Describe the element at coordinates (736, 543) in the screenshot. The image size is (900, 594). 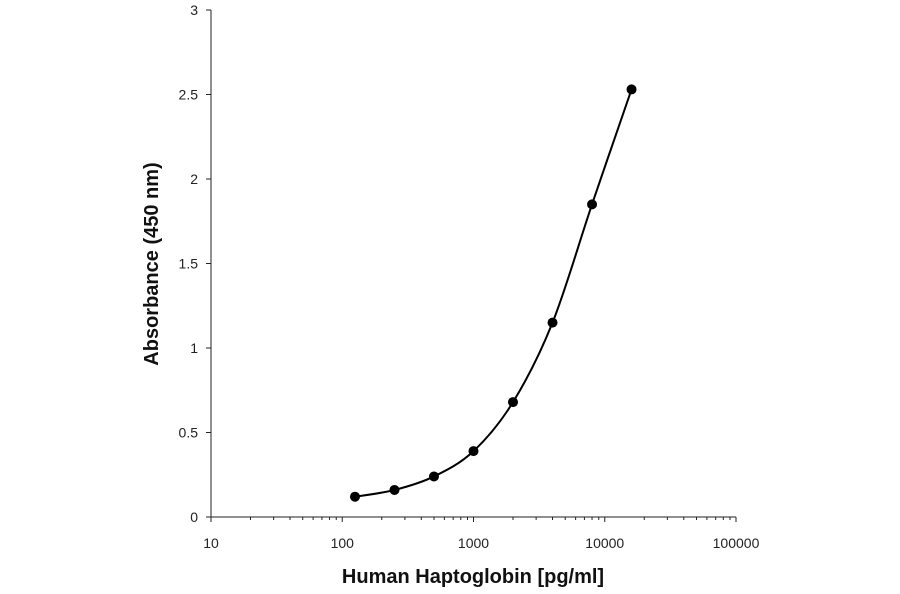
I see `x-tick-label: 100000` at that location.